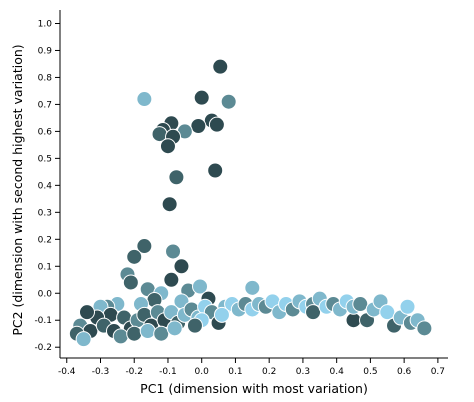 This screenshot has width=474, height=402. I want to click on y-tick-label: 1.0, so click(45, 24).